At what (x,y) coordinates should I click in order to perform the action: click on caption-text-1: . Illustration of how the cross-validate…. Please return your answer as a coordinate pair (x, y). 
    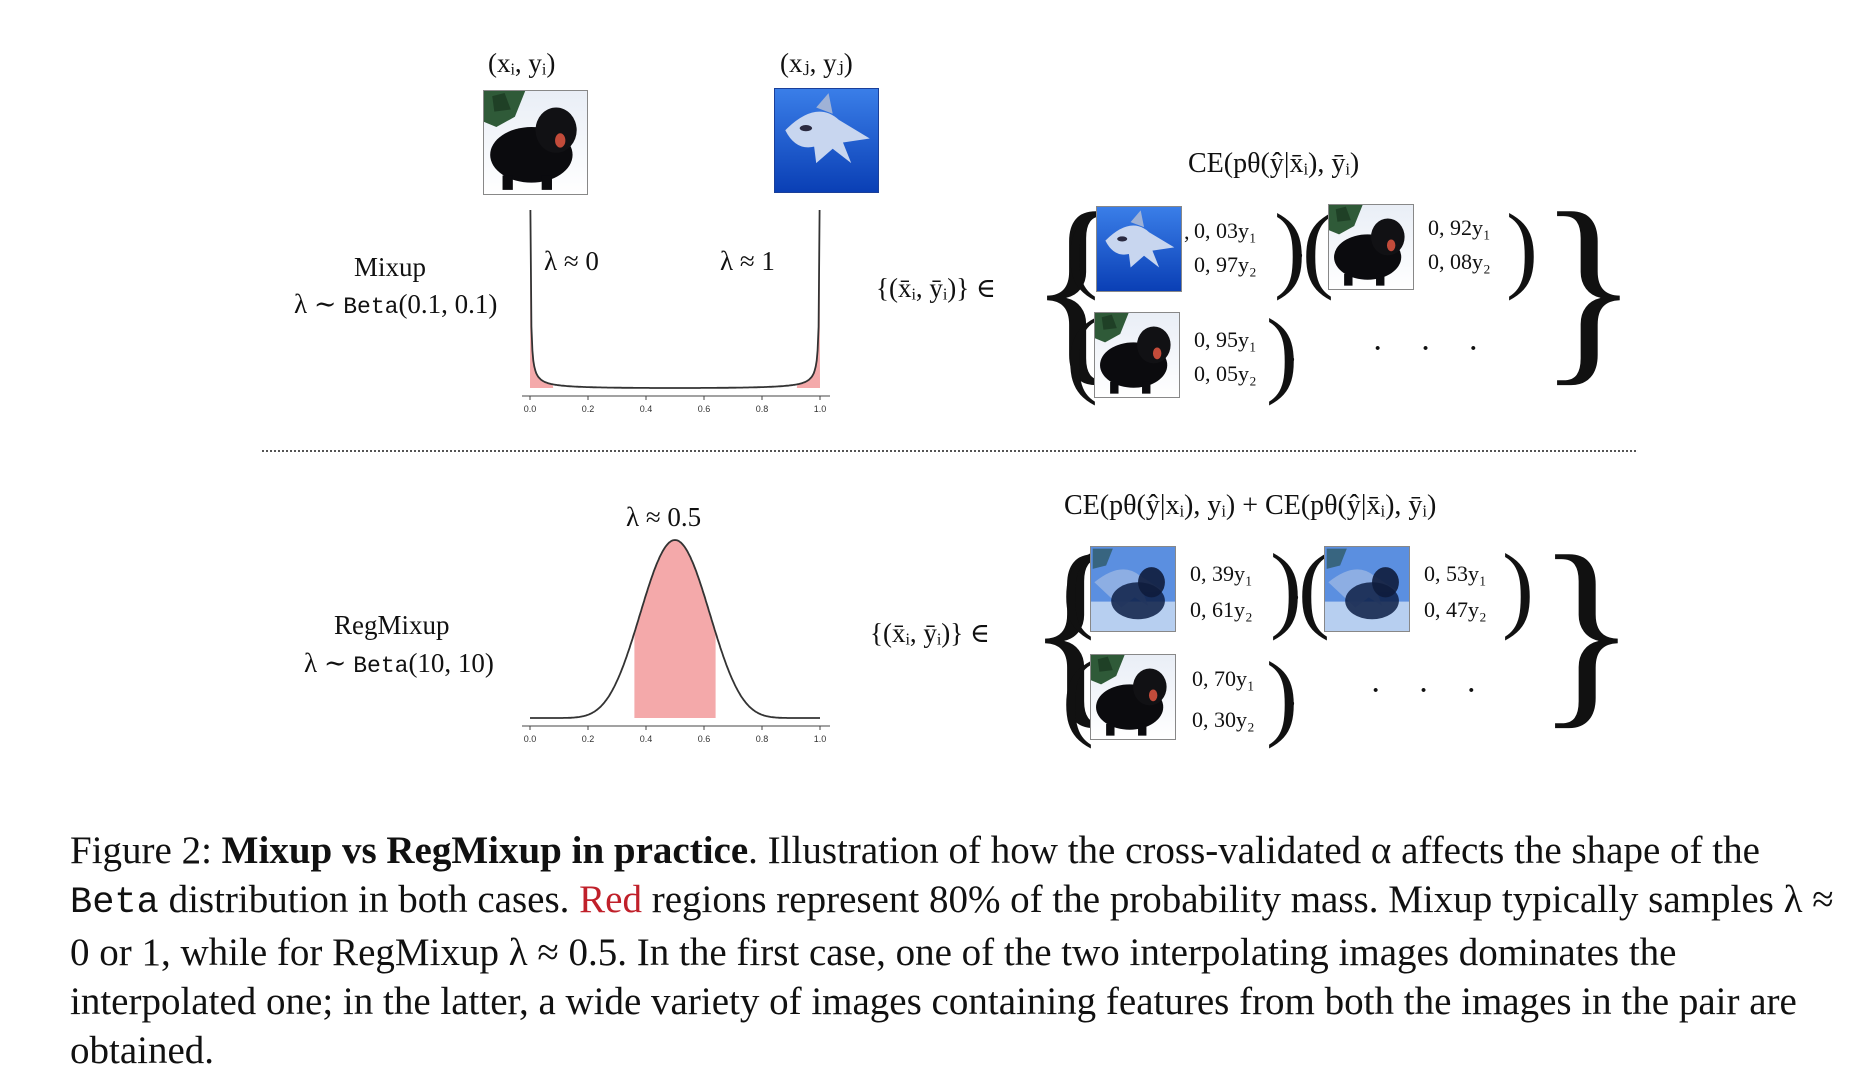
    Looking at the image, I should click on (1254, 850).